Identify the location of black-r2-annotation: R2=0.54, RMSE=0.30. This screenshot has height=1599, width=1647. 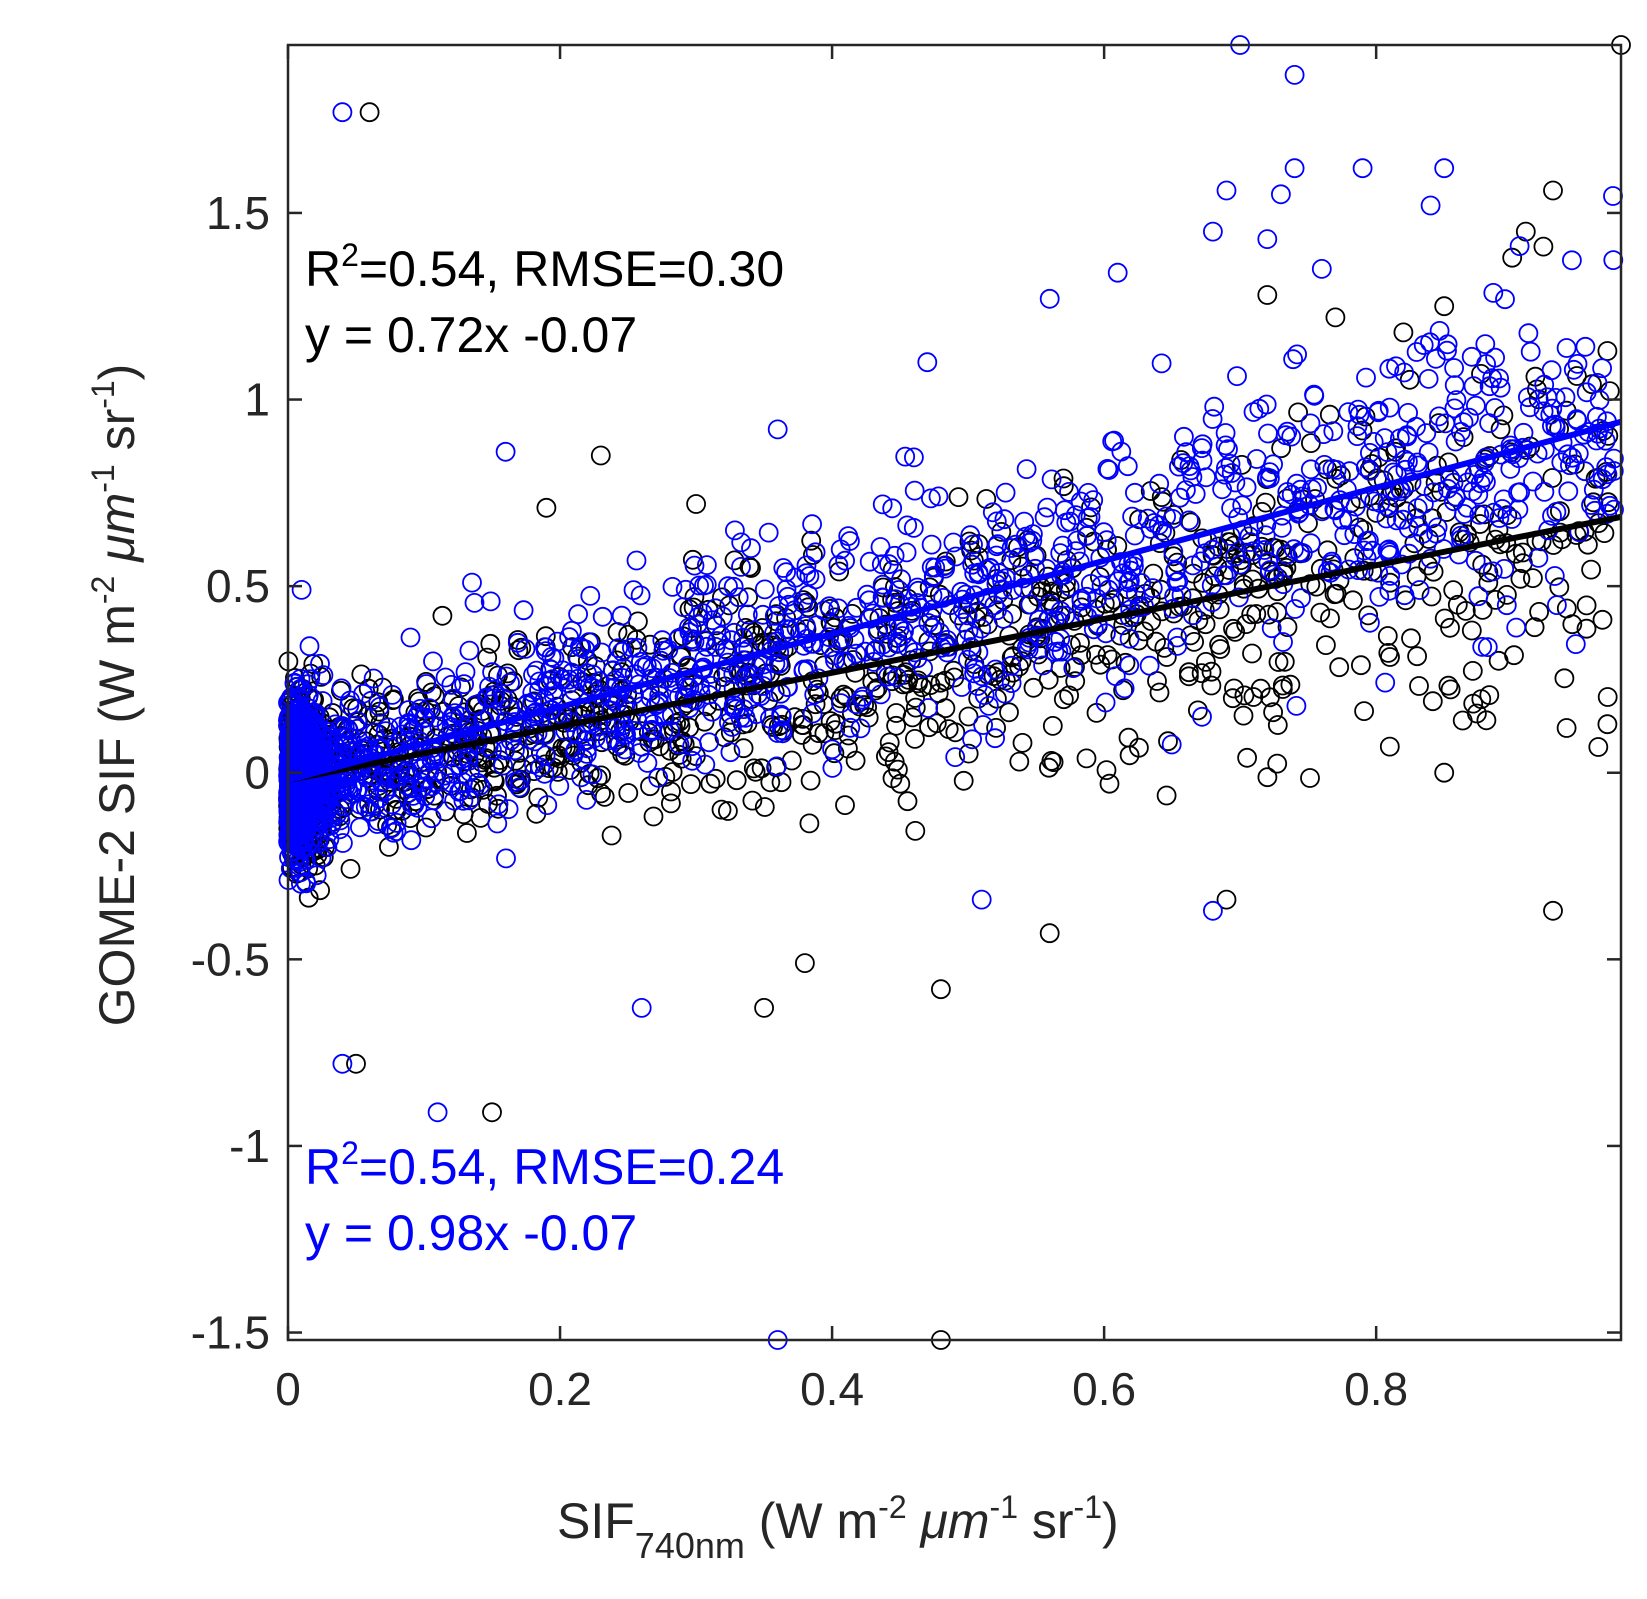
(544, 267).